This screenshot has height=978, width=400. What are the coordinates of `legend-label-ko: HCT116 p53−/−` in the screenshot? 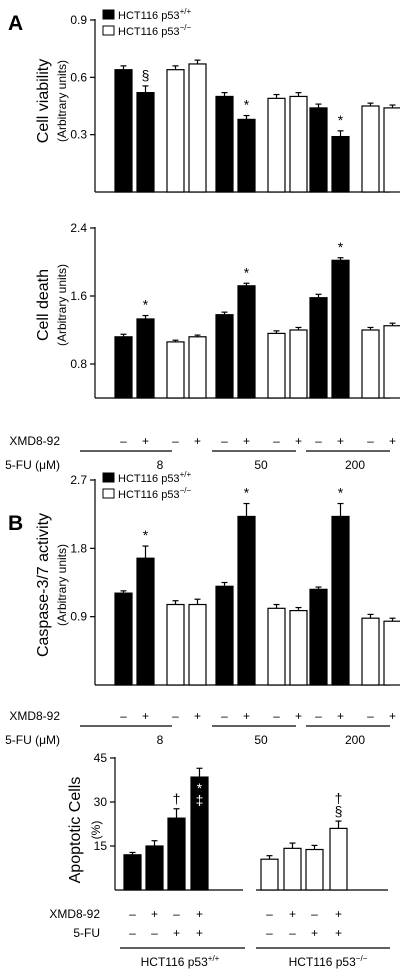 It's located at (154, 30).